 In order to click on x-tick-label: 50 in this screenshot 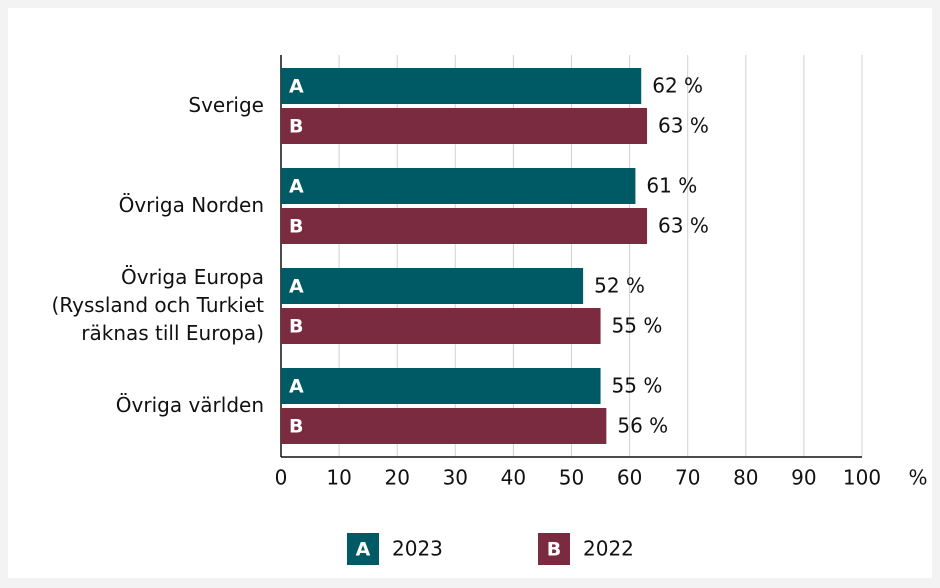, I will do `click(571, 478)`.